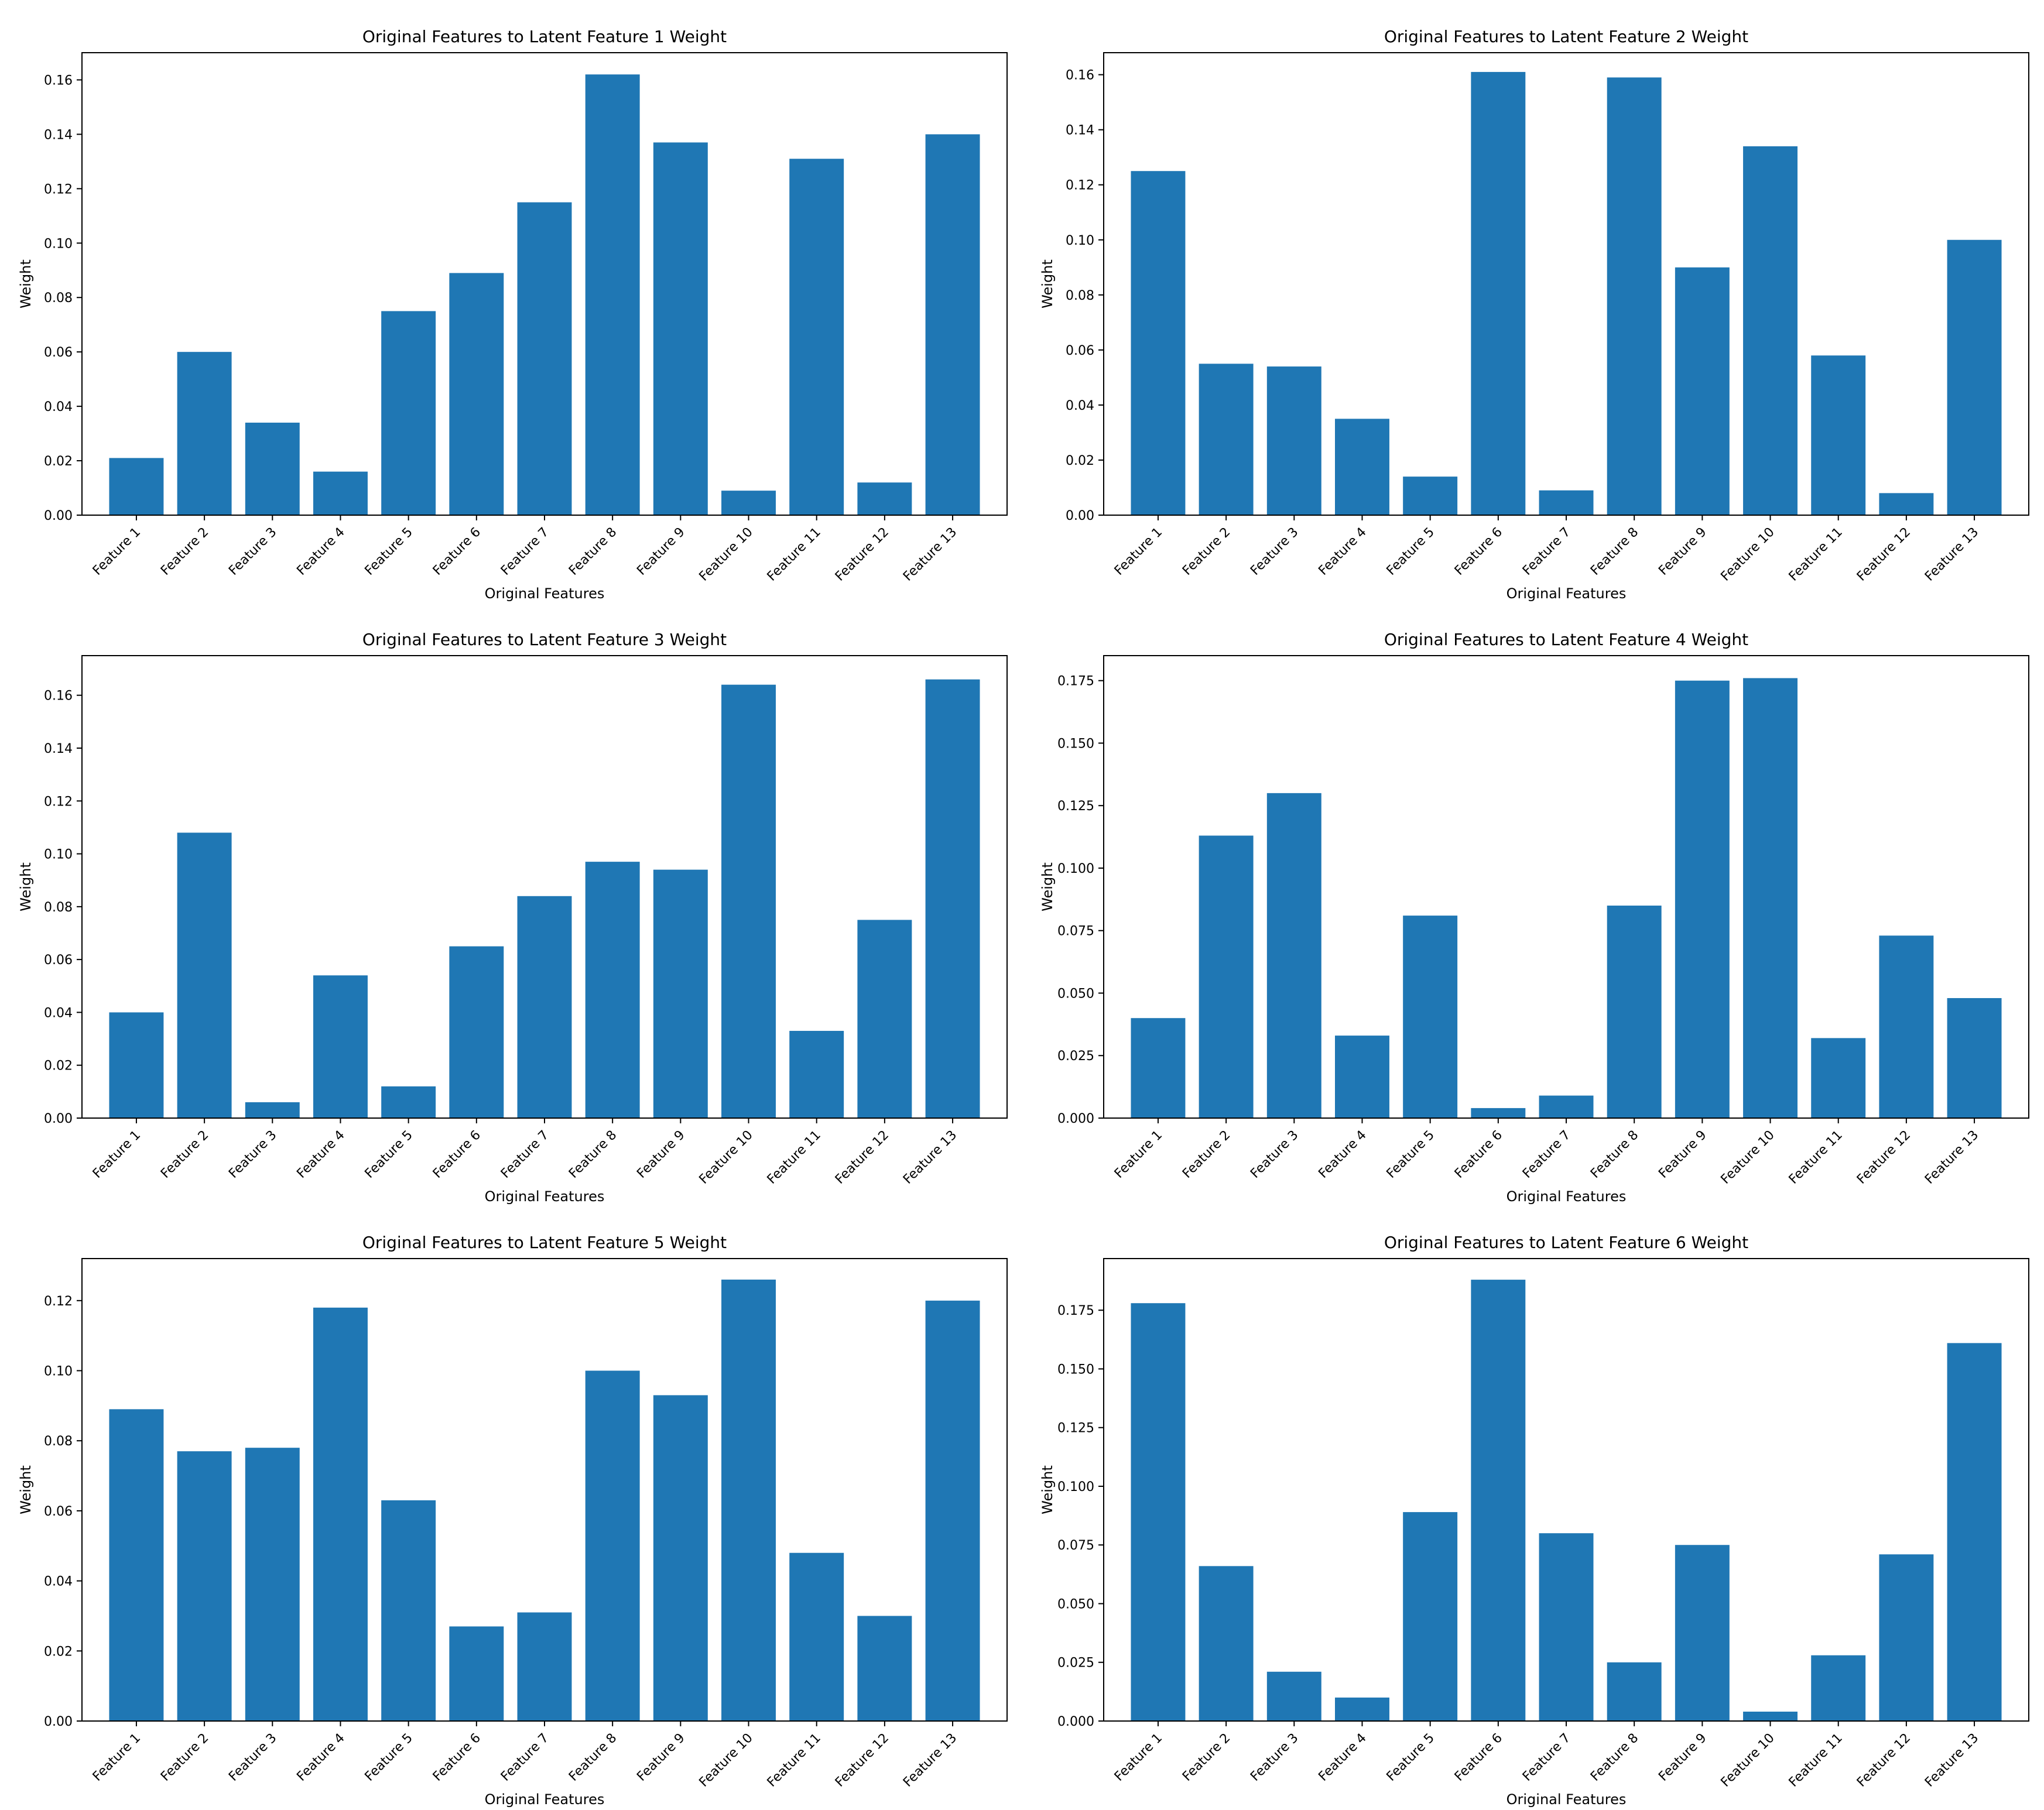  Describe the element at coordinates (59, 697) in the screenshot. I see `y-tick-label: 0.16` at that location.